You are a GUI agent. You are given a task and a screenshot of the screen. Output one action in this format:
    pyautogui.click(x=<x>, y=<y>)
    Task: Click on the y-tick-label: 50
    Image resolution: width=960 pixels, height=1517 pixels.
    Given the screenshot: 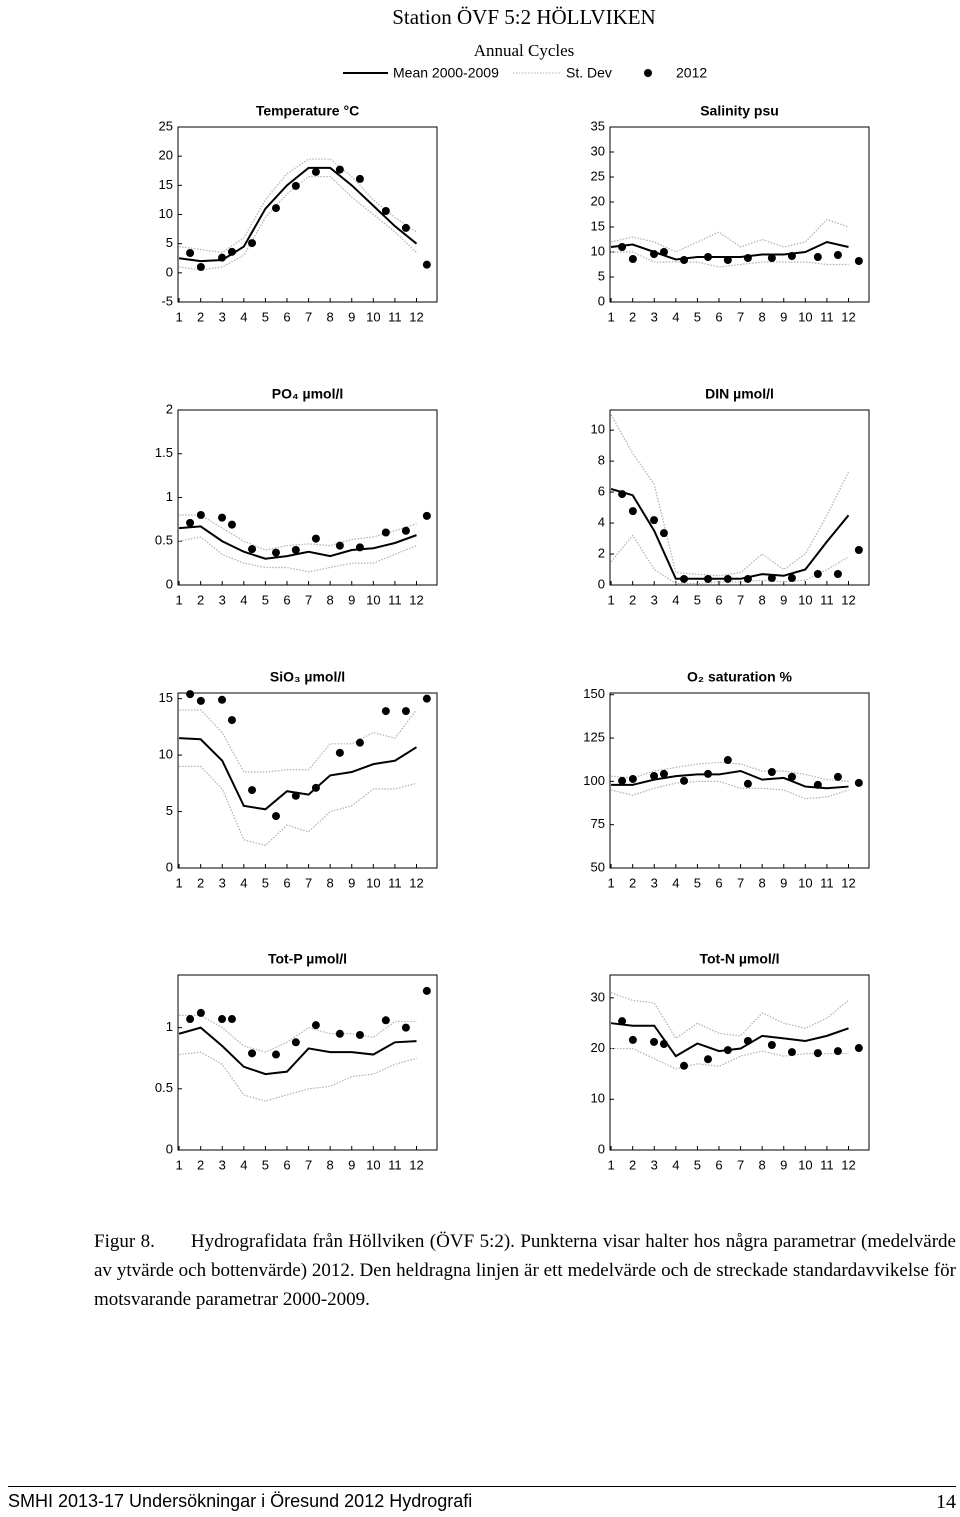 What is the action you would take?
    pyautogui.click(x=598, y=866)
    